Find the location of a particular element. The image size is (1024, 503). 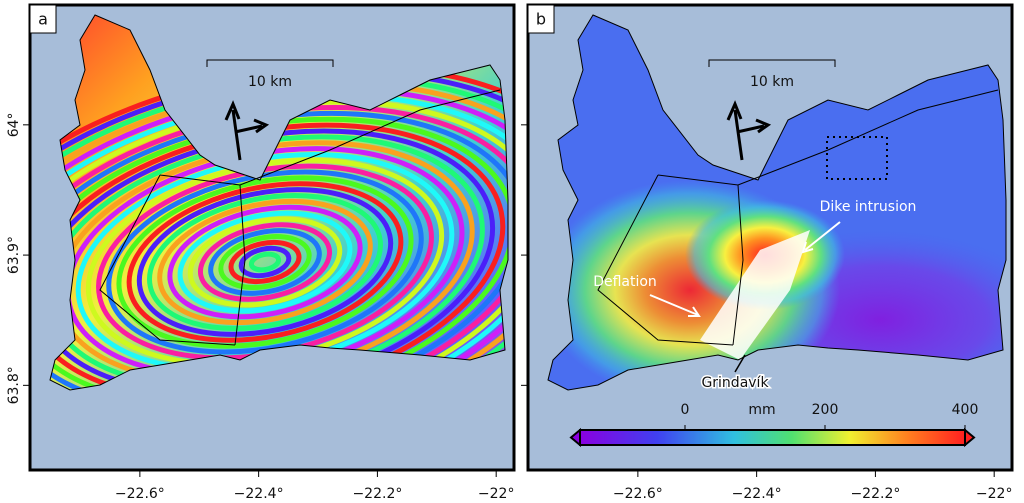

colorbar-ramp is located at coordinates (772, 437).